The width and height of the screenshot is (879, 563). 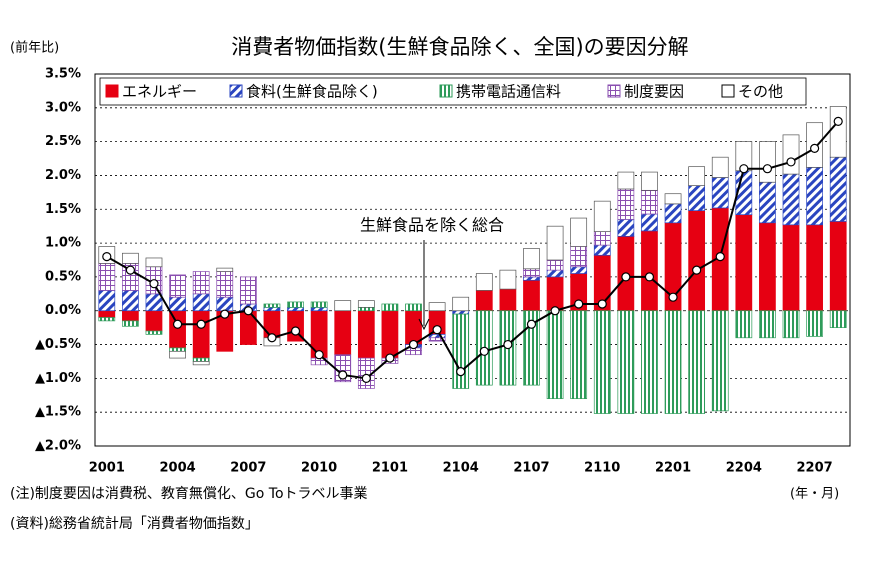 What do you see at coordinates (63, 141) in the screenshot?
I see `y-tick-label: 2.5%` at bounding box center [63, 141].